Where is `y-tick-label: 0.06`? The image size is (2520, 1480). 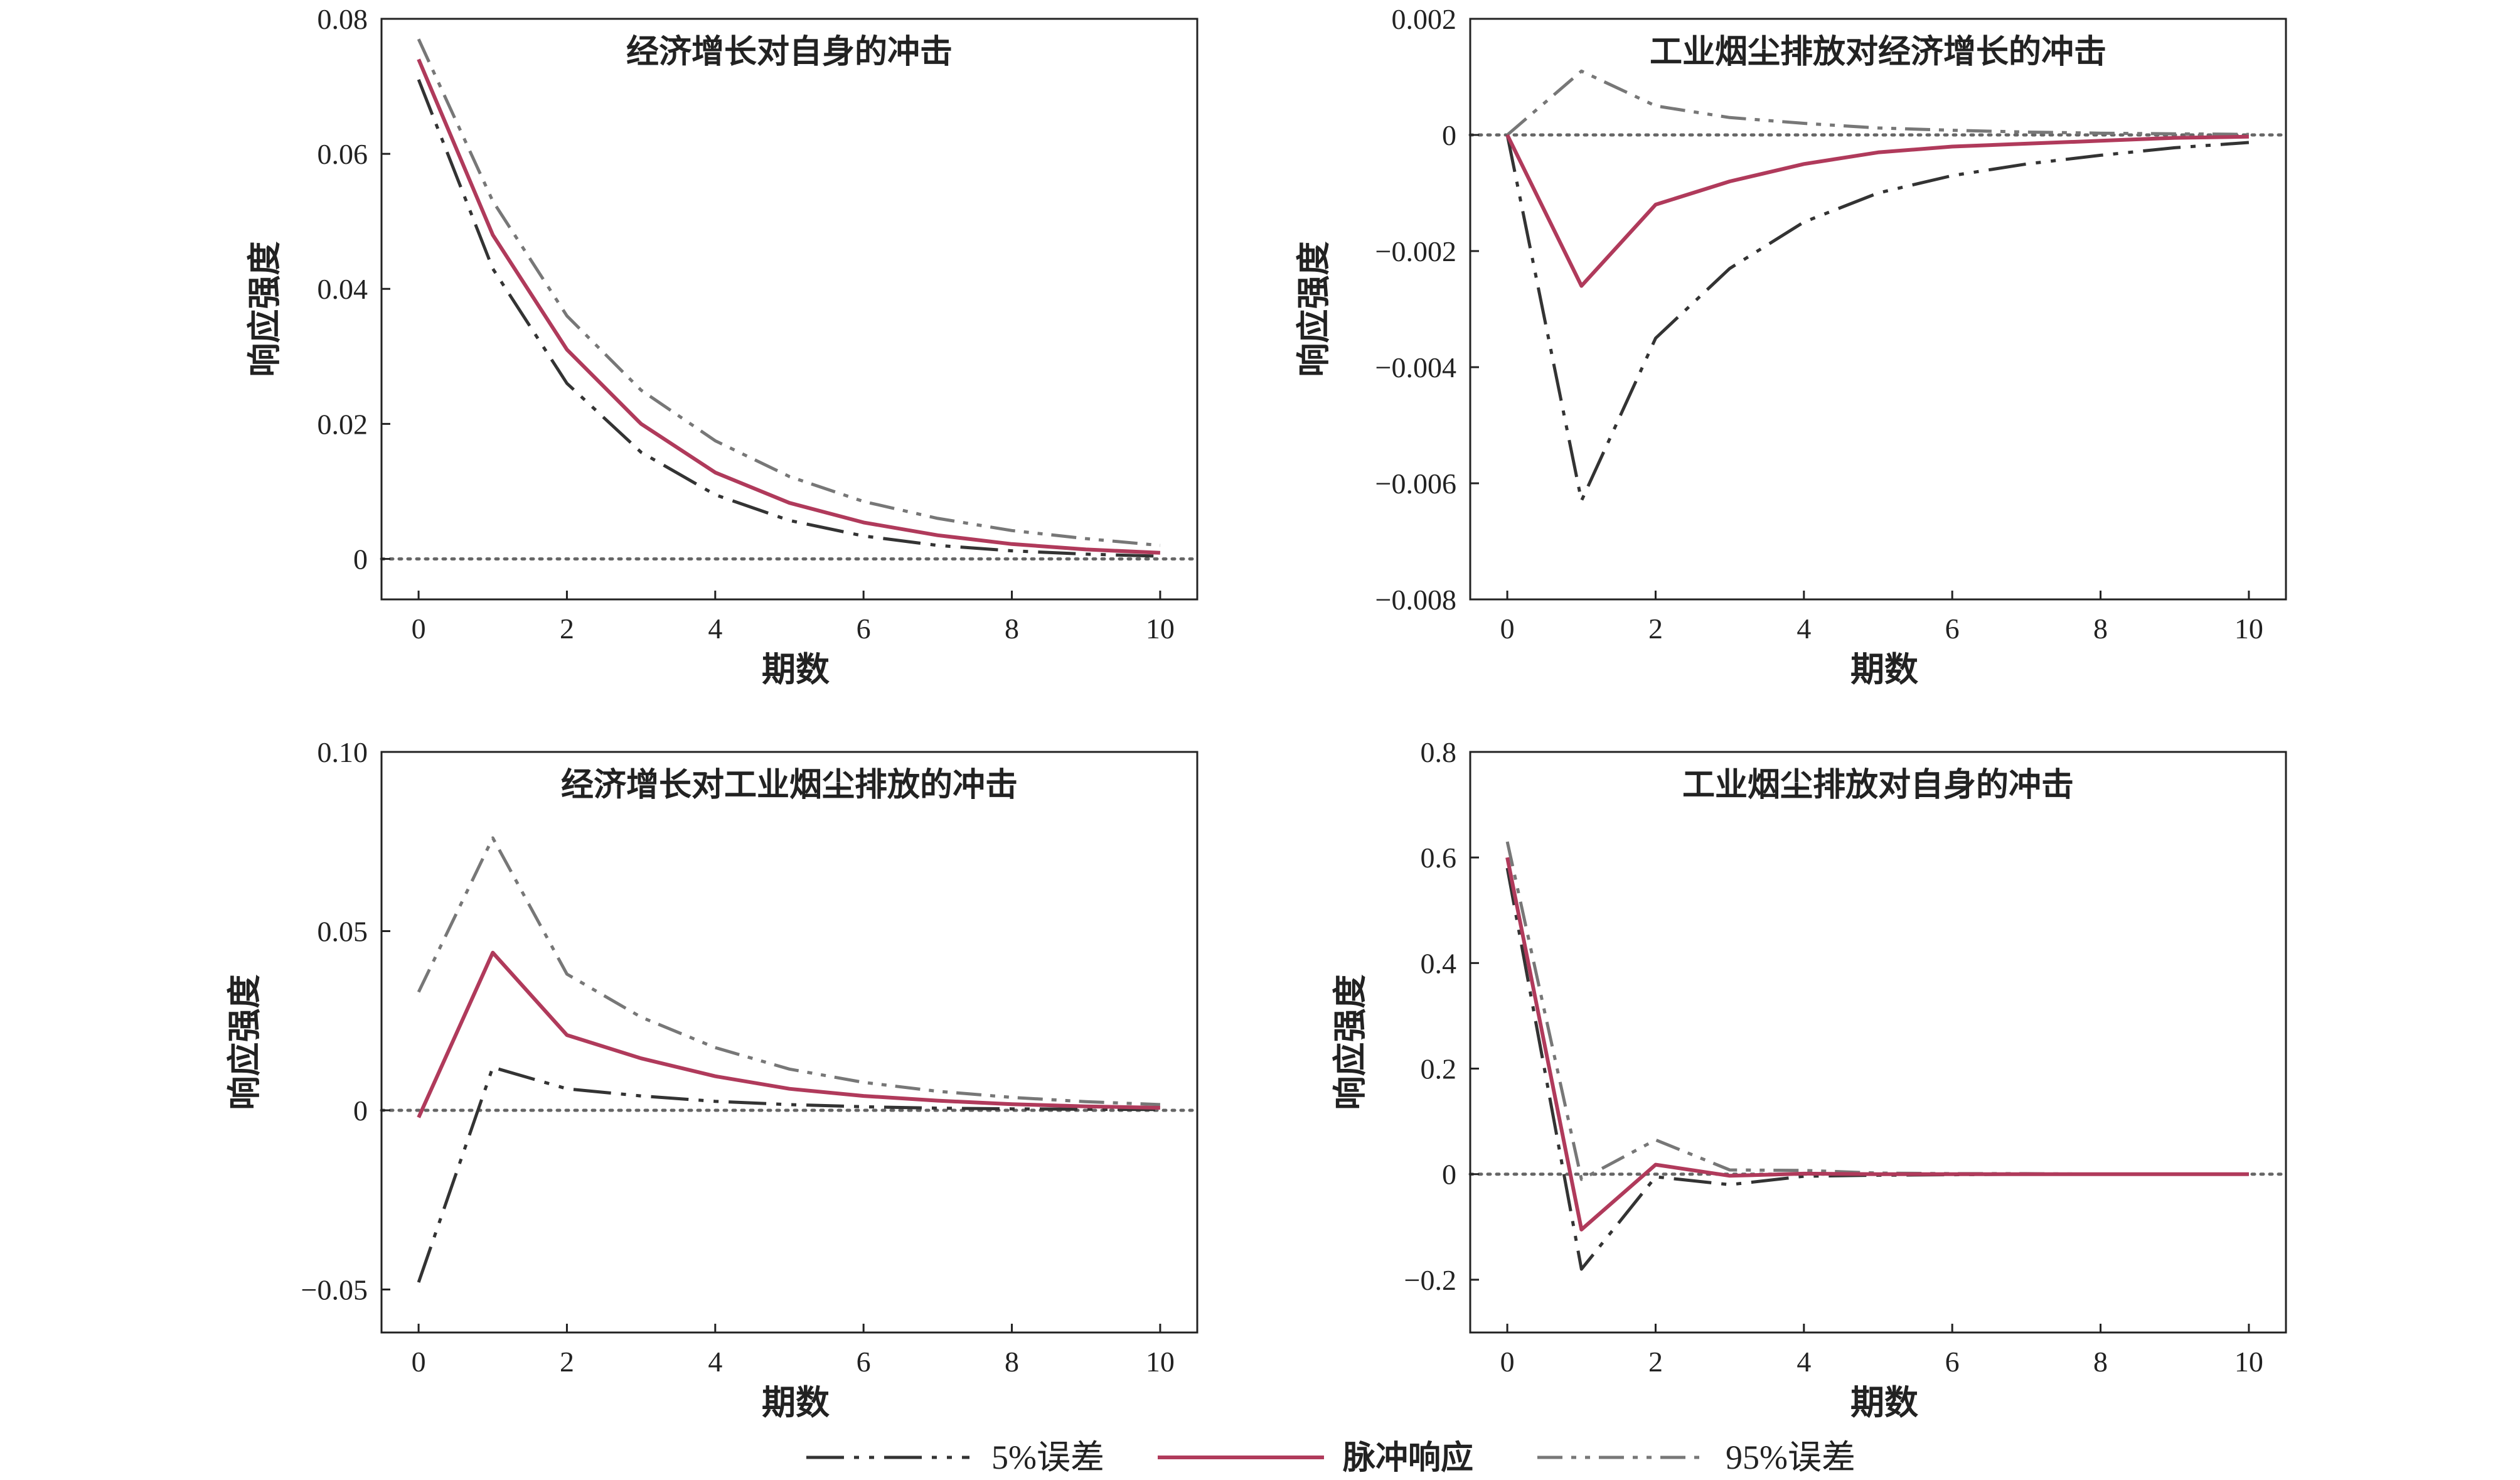 y-tick-label: 0.06 is located at coordinates (343, 154).